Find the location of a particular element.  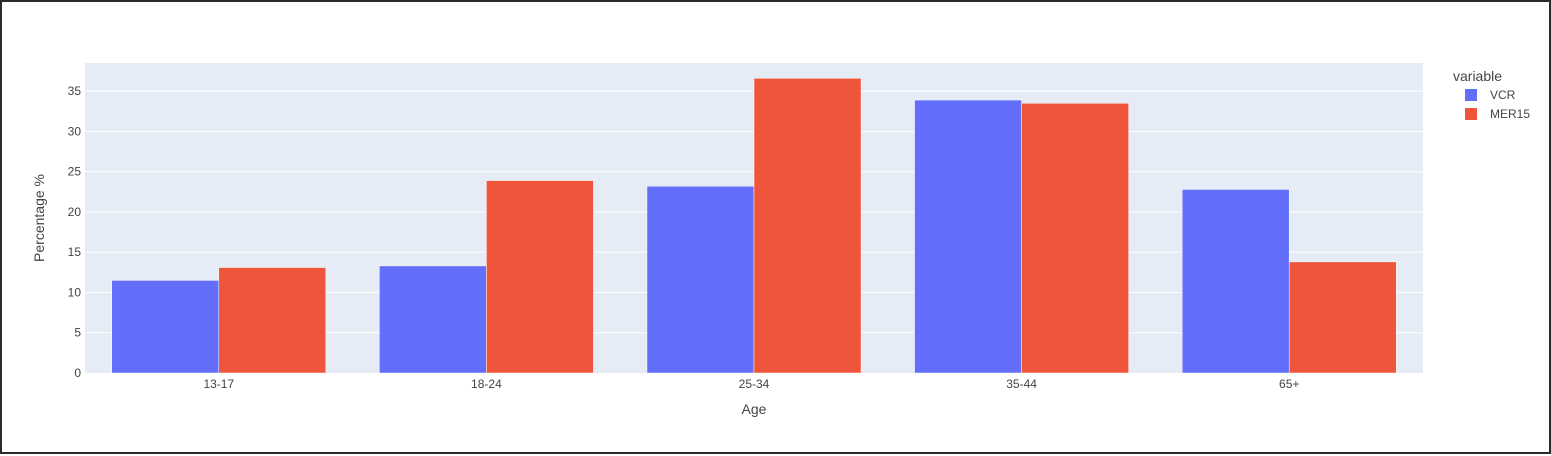

legend-label-mer15: MER15 is located at coordinates (1510, 114).